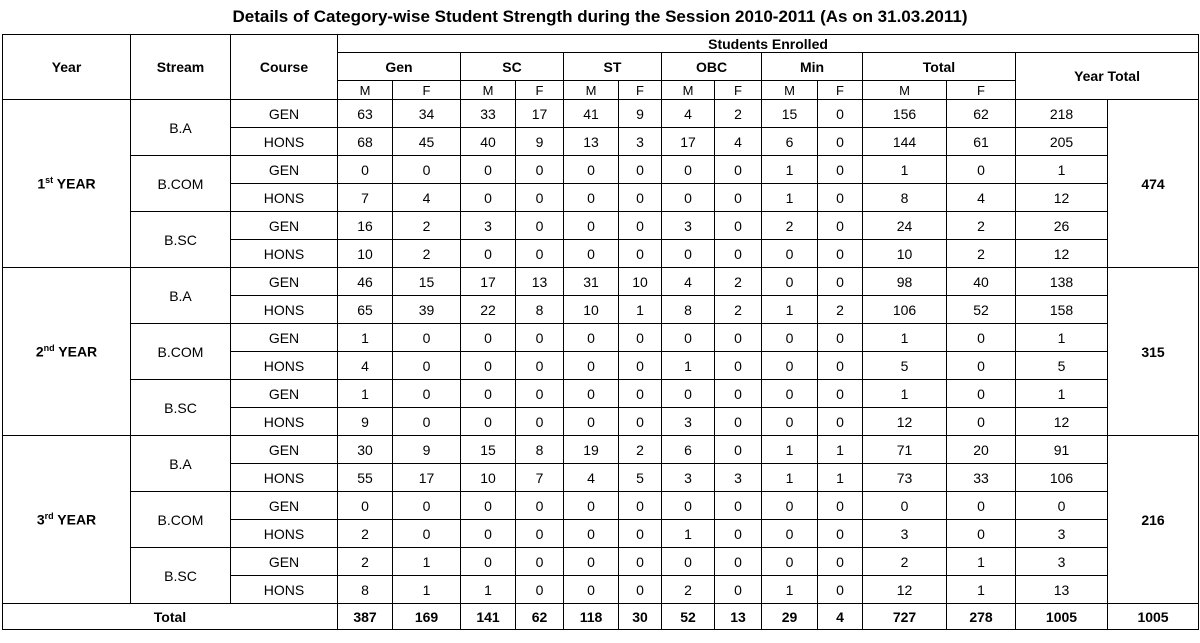 The height and width of the screenshot is (643, 1200). What do you see at coordinates (601, 477) in the screenshot?
I see `table-row: HONS 55 17 10 7 4 5 3 3 1 1 73 33 106` at bounding box center [601, 477].